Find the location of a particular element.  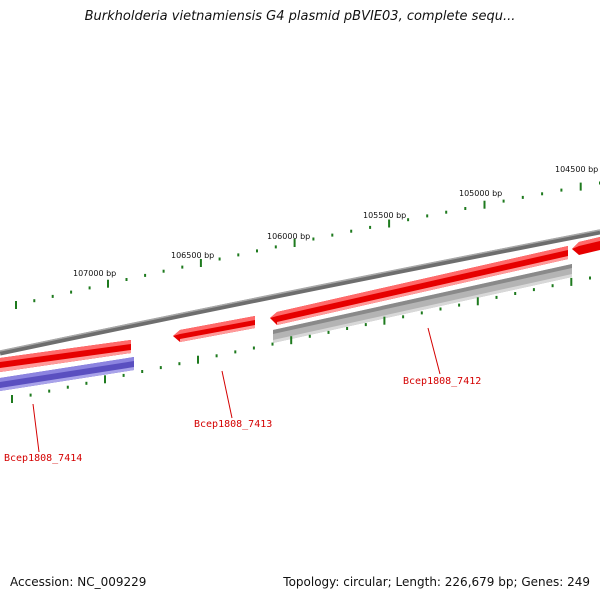

gene-bcep1808-7412-gray is located at coordinates (422, 303).